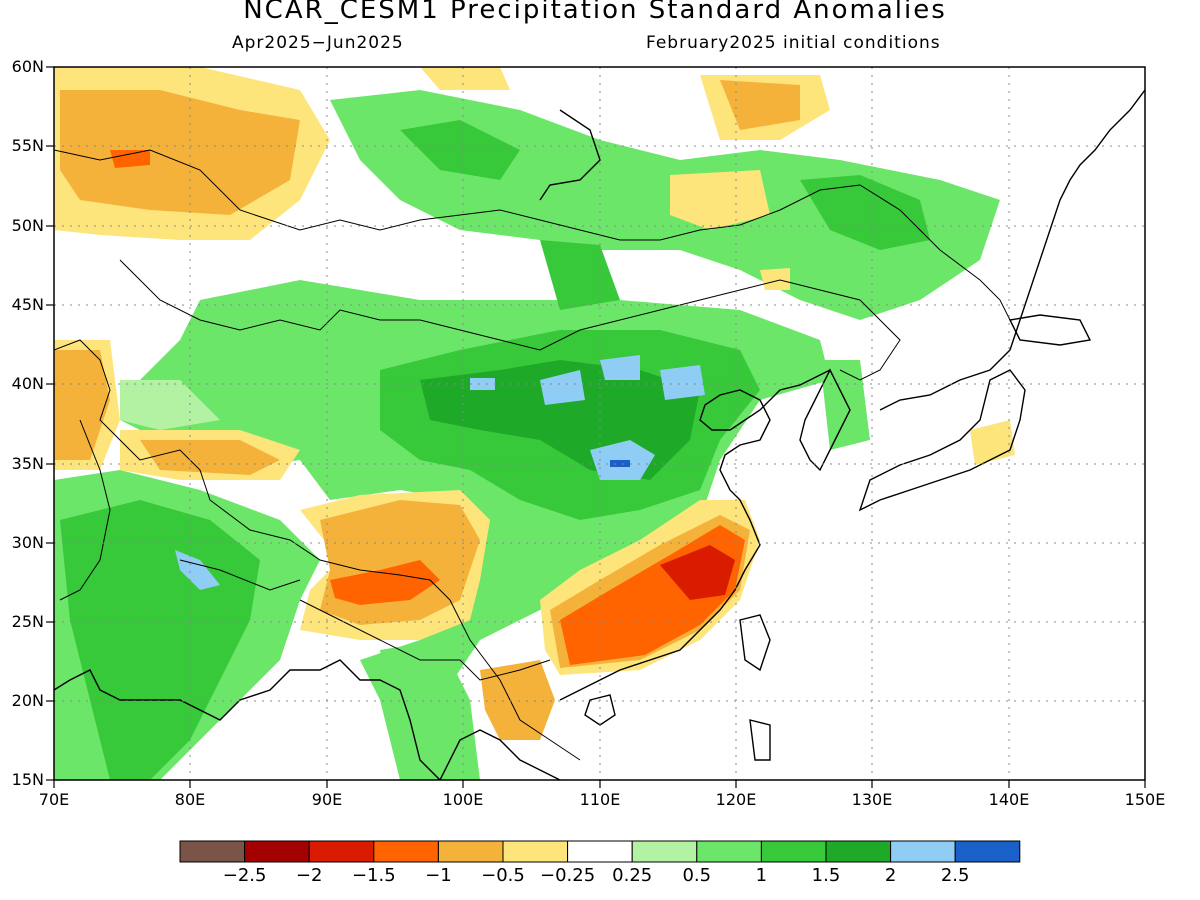 Image resolution: width=1200 pixels, height=900 pixels. What do you see at coordinates (955, 875) in the screenshot?
I see `colorbar-label: 2.5` at bounding box center [955, 875].